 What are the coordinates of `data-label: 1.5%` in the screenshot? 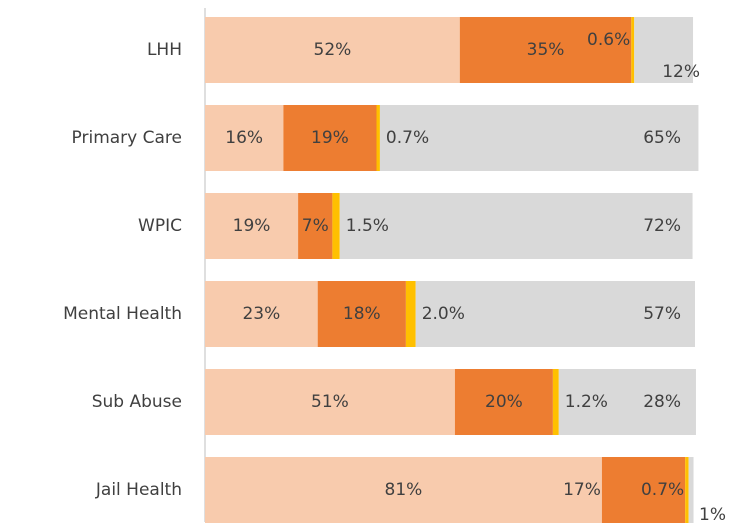 It's located at (367, 226).